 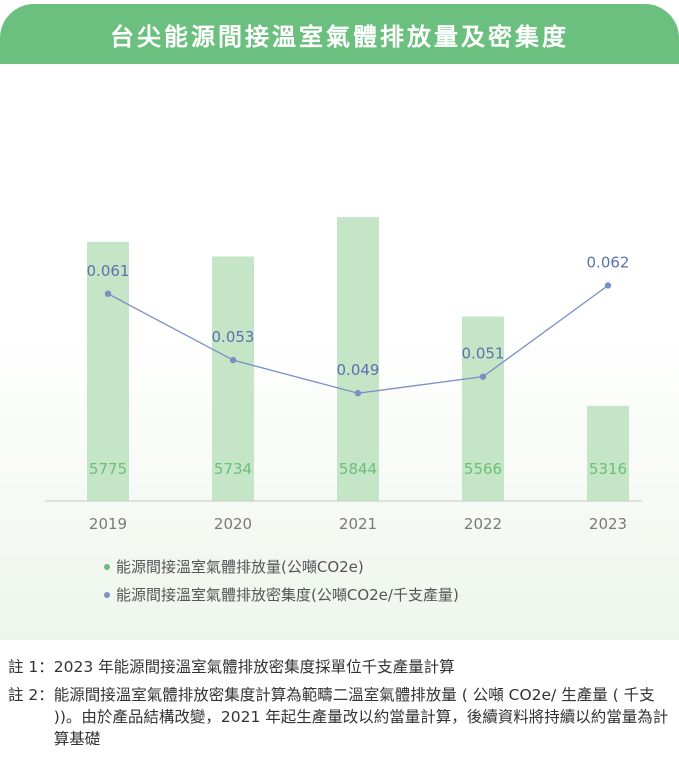 I want to click on intensity-value-label-2021: 0.049, so click(x=358, y=370).